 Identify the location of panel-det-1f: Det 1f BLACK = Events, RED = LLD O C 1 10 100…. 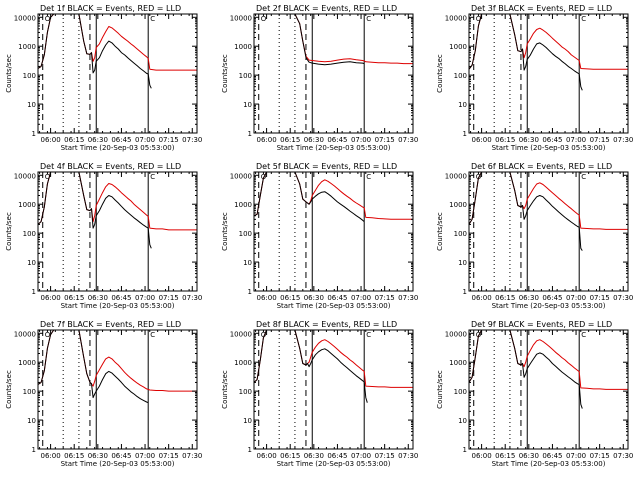
(103, 78).